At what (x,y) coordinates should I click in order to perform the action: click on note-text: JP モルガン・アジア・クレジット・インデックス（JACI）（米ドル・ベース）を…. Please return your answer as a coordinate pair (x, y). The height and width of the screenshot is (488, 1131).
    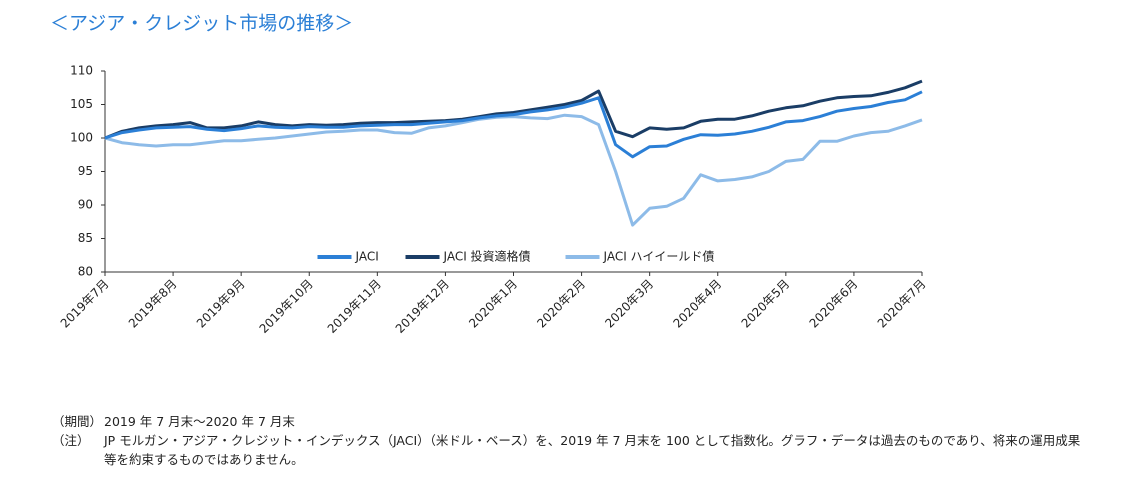
    Looking at the image, I should click on (592, 450).